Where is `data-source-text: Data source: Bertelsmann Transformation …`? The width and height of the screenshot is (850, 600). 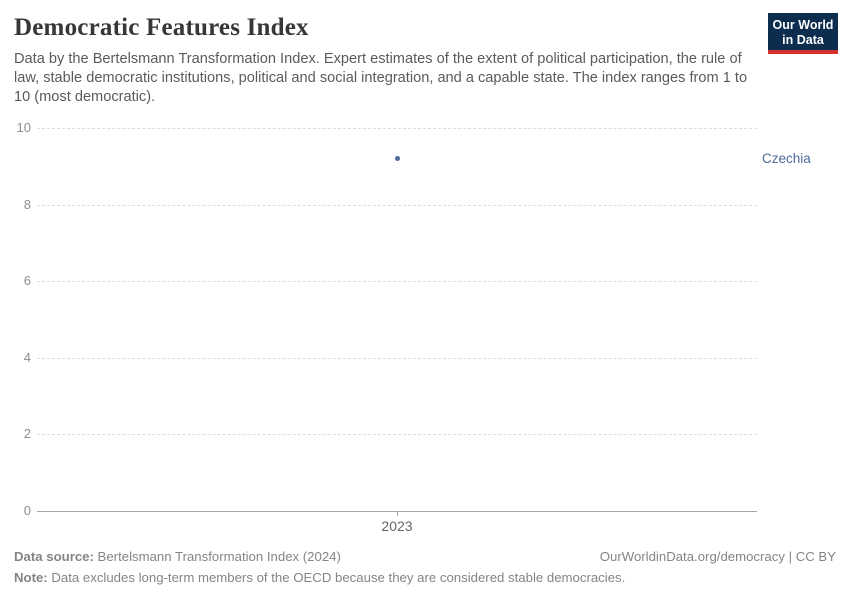
data-source-text: Data source: Bertelsmann Transformation … is located at coordinates (177, 557).